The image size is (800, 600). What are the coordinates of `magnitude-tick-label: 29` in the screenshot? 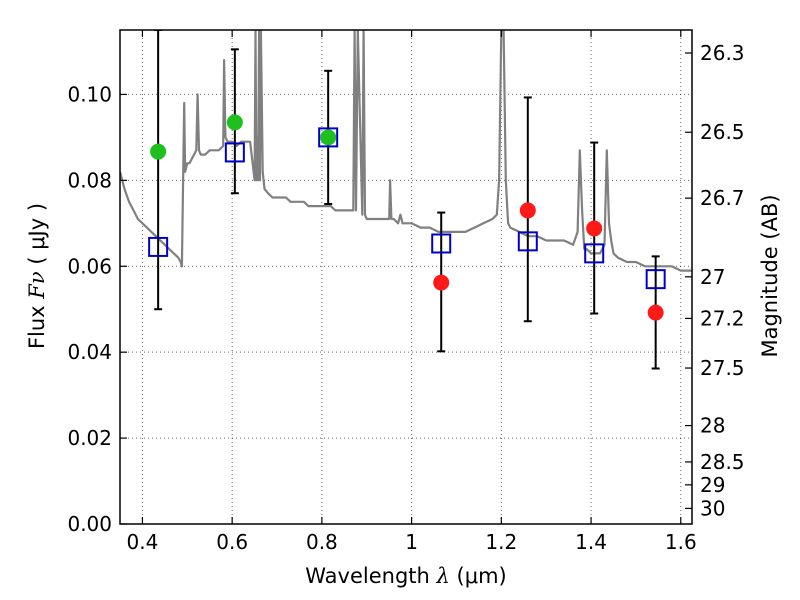 It's located at (712, 485).